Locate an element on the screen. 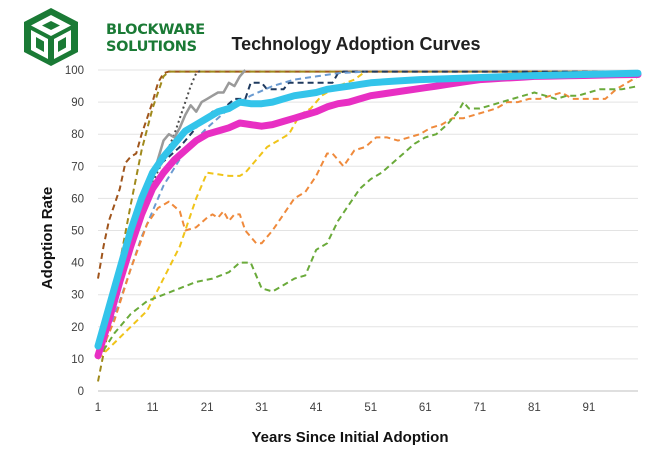 The width and height of the screenshot is (670, 450). logo-line-1: BLOCKWARE is located at coordinates (155, 30).